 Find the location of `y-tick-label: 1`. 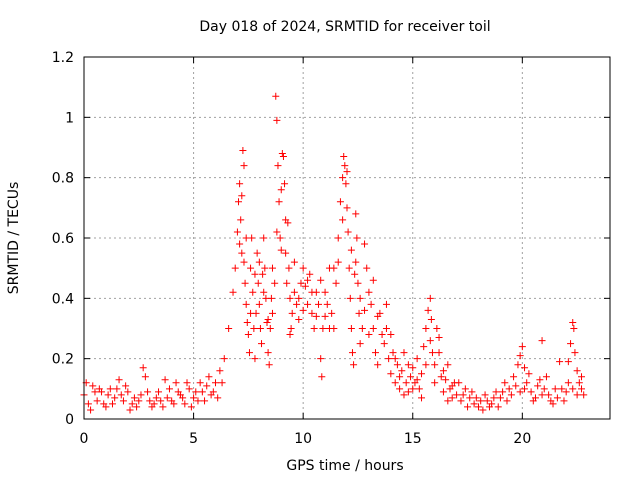

y-tick-label: 1 is located at coordinates (69, 118).